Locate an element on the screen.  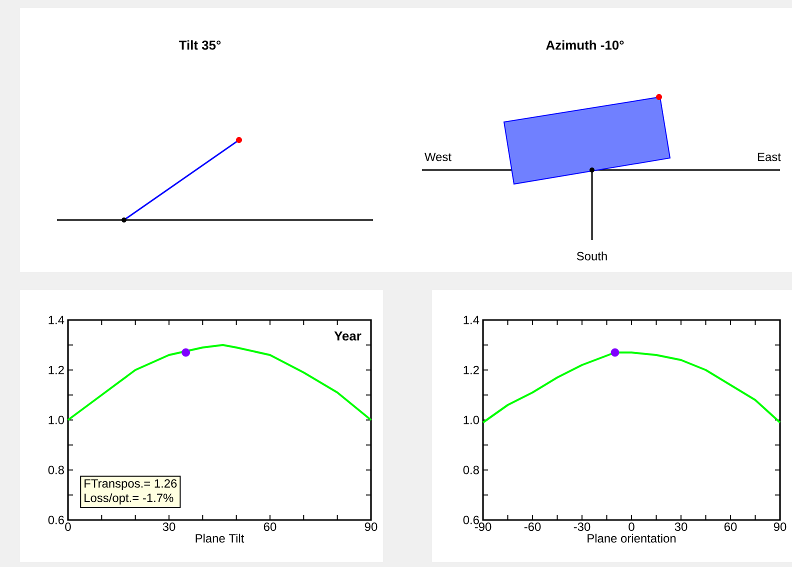
x-tick-label: -90 is located at coordinates (483, 526).